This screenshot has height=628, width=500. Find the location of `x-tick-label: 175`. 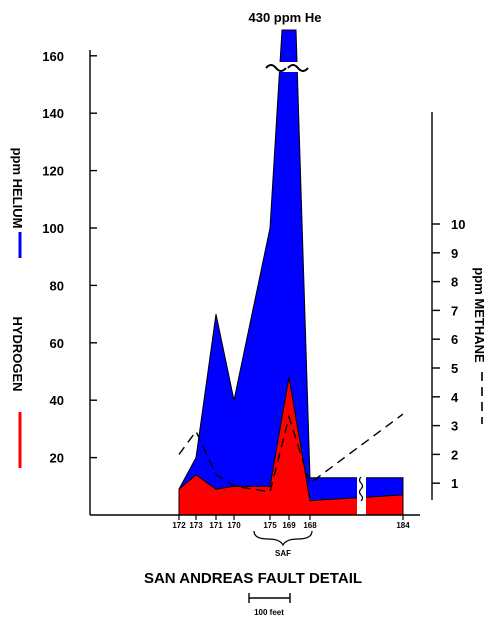

x-tick-label: 175 is located at coordinates (270, 525).